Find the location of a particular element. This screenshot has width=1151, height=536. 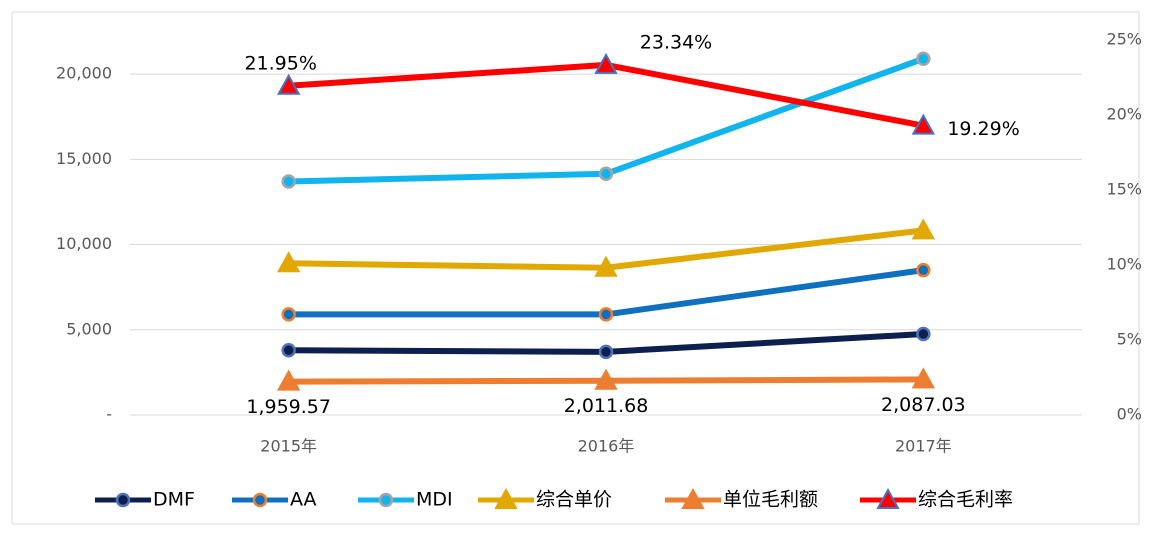

y2-tick-label: 5% is located at coordinates (1129, 339).